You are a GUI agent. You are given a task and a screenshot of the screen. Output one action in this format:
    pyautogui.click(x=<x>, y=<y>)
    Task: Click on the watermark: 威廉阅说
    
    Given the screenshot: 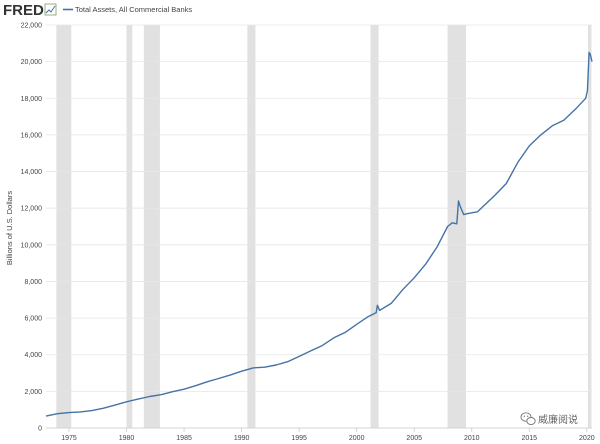 What is the action you would take?
    pyautogui.click(x=549, y=419)
    